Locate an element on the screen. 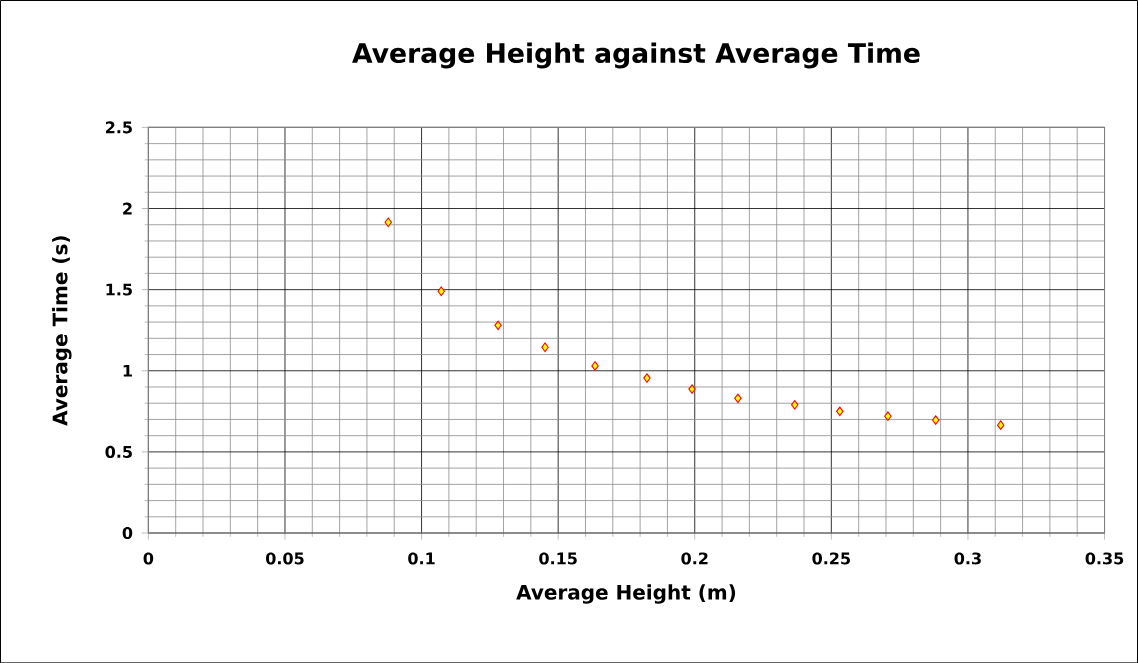 The height and width of the screenshot is (663, 1138). x-tick-label: 0.2 is located at coordinates (694, 558).